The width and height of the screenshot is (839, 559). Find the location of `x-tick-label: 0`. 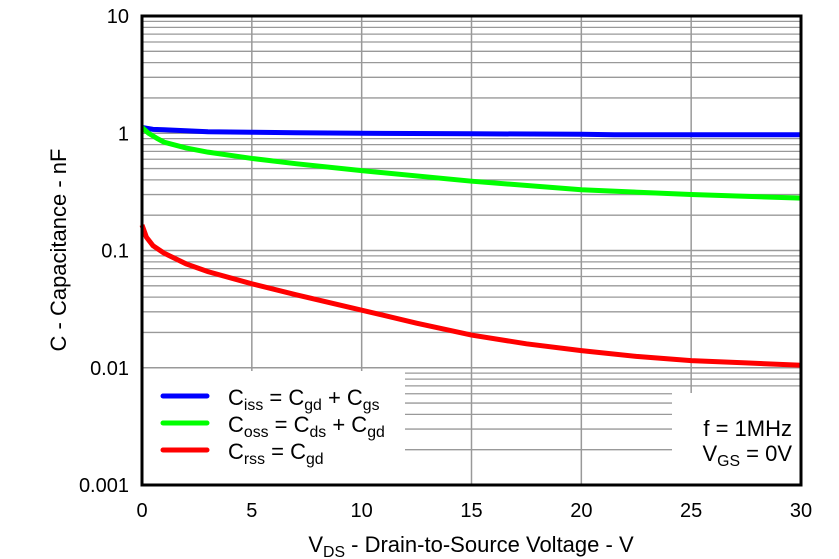

x-tick-label: 0 is located at coordinates (141, 511).